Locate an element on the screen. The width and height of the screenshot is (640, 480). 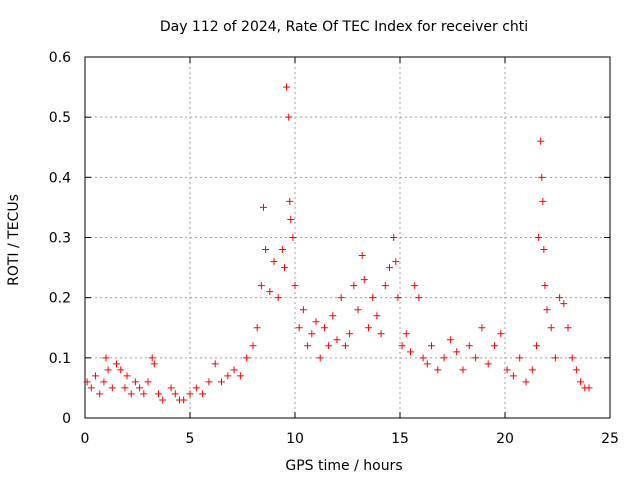
y-tick-label: 0.3 is located at coordinates (60, 239).